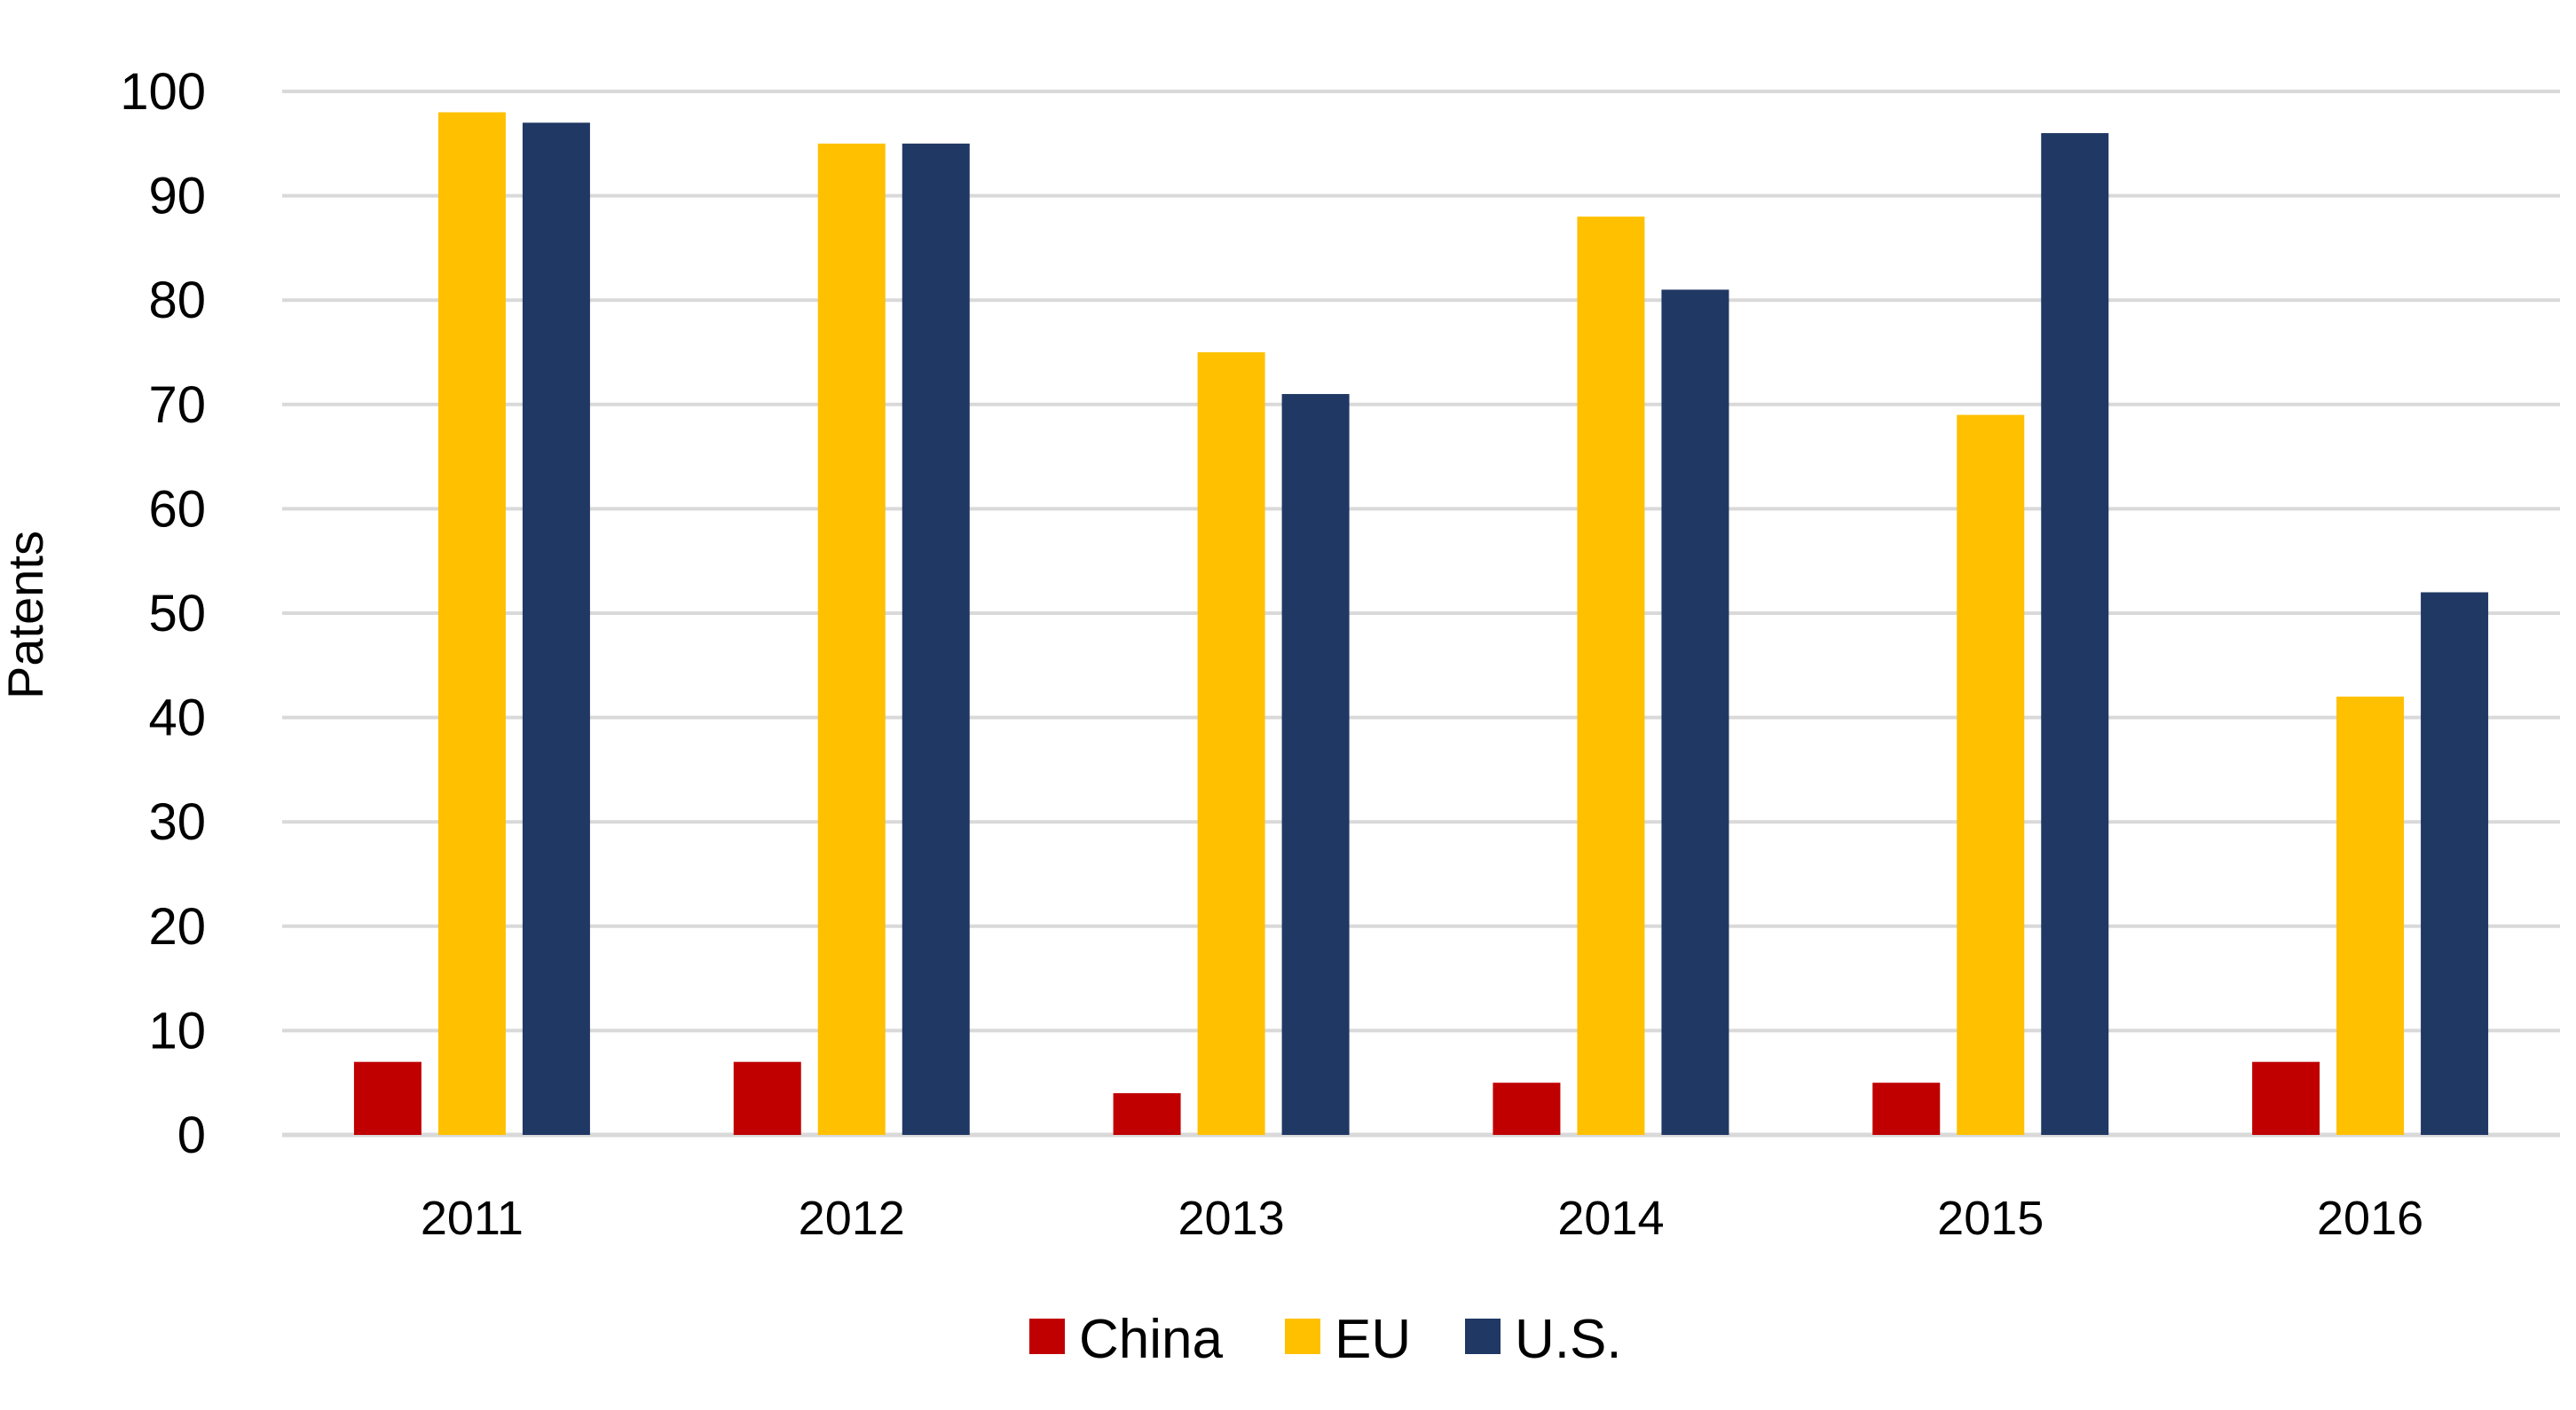  What do you see at coordinates (2370, 1218) in the screenshot?
I see `x-tick-label: 2016` at bounding box center [2370, 1218].